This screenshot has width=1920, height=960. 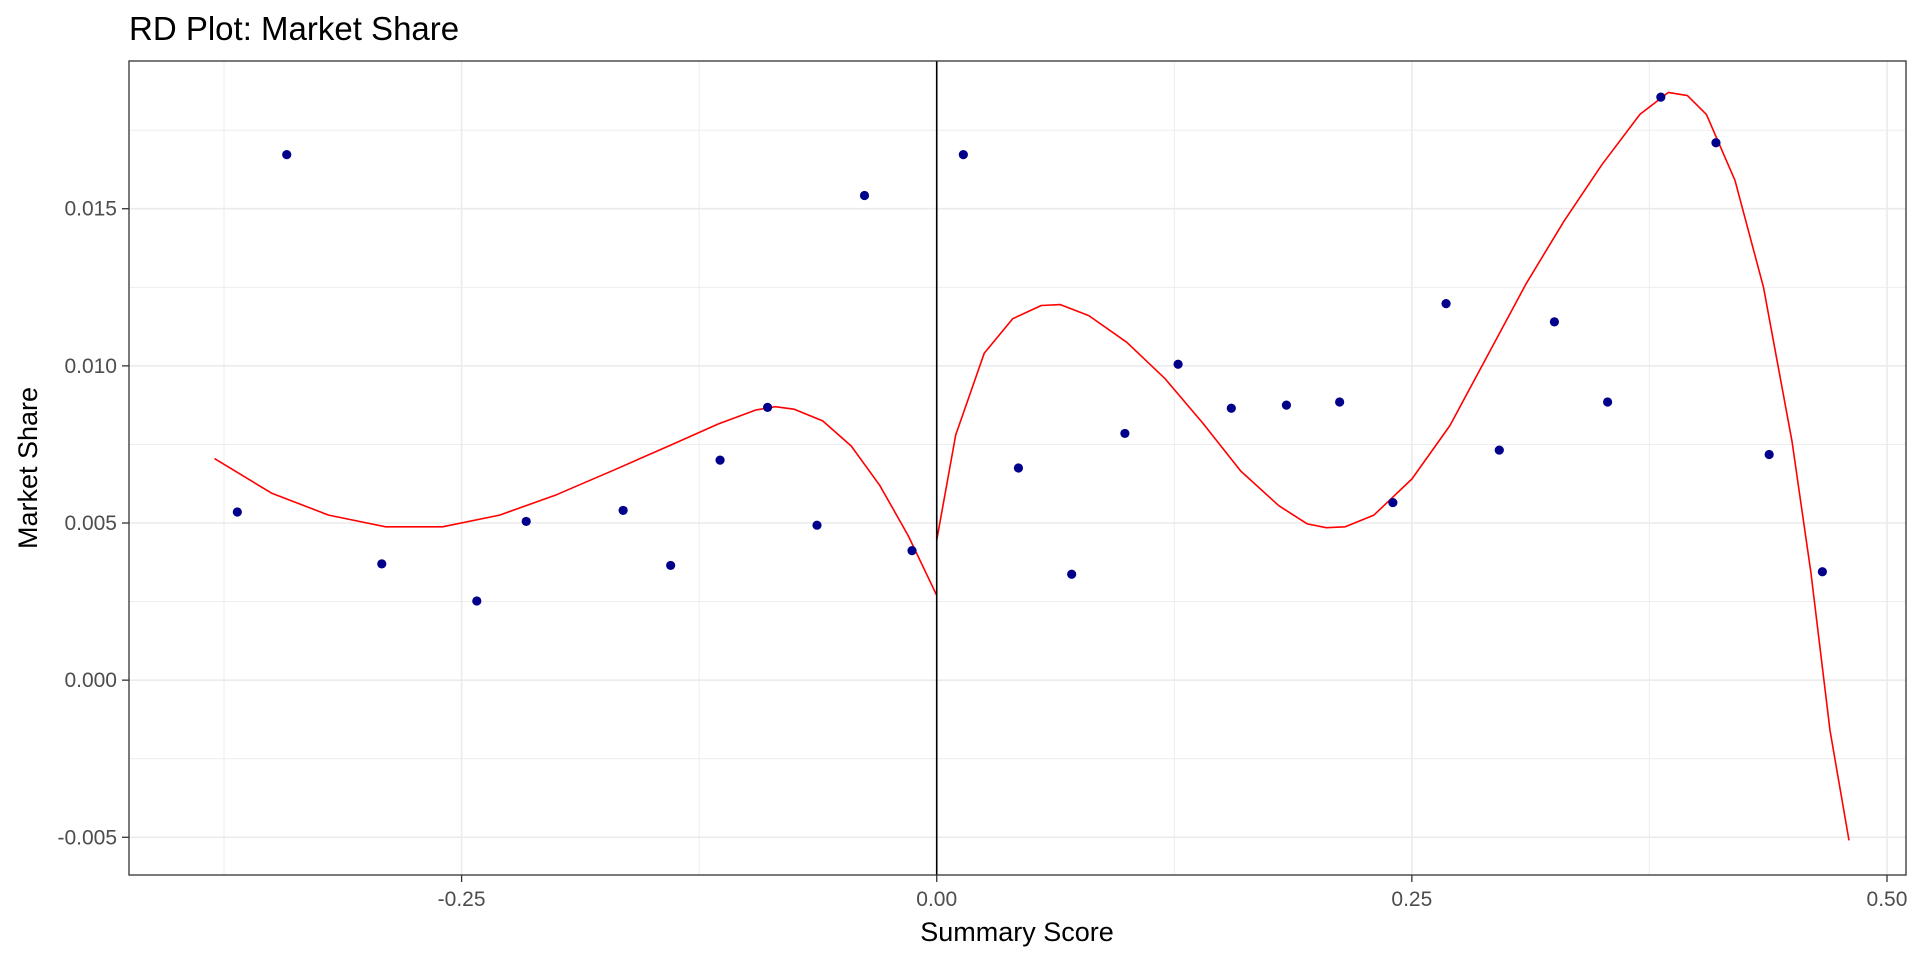 I want to click on y-axis-ticks: -0.005 0.000 0.005 0.010 0.015, so click(x=93, y=523).